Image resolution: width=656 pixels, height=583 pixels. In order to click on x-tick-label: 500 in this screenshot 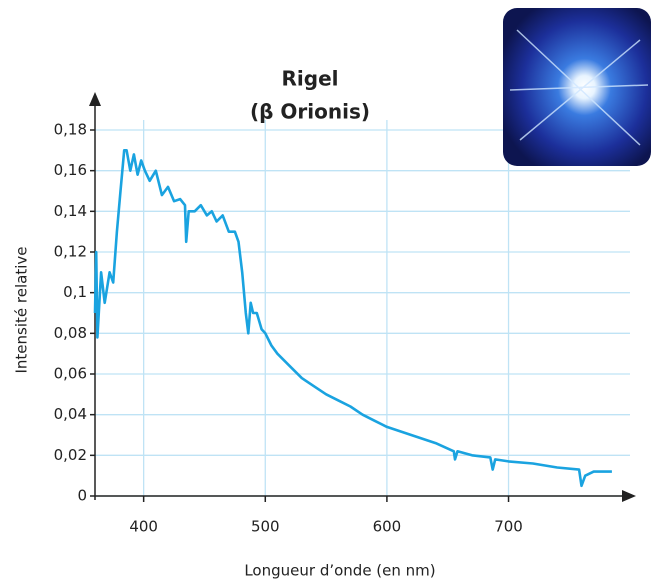, I will do `click(265, 527)`.